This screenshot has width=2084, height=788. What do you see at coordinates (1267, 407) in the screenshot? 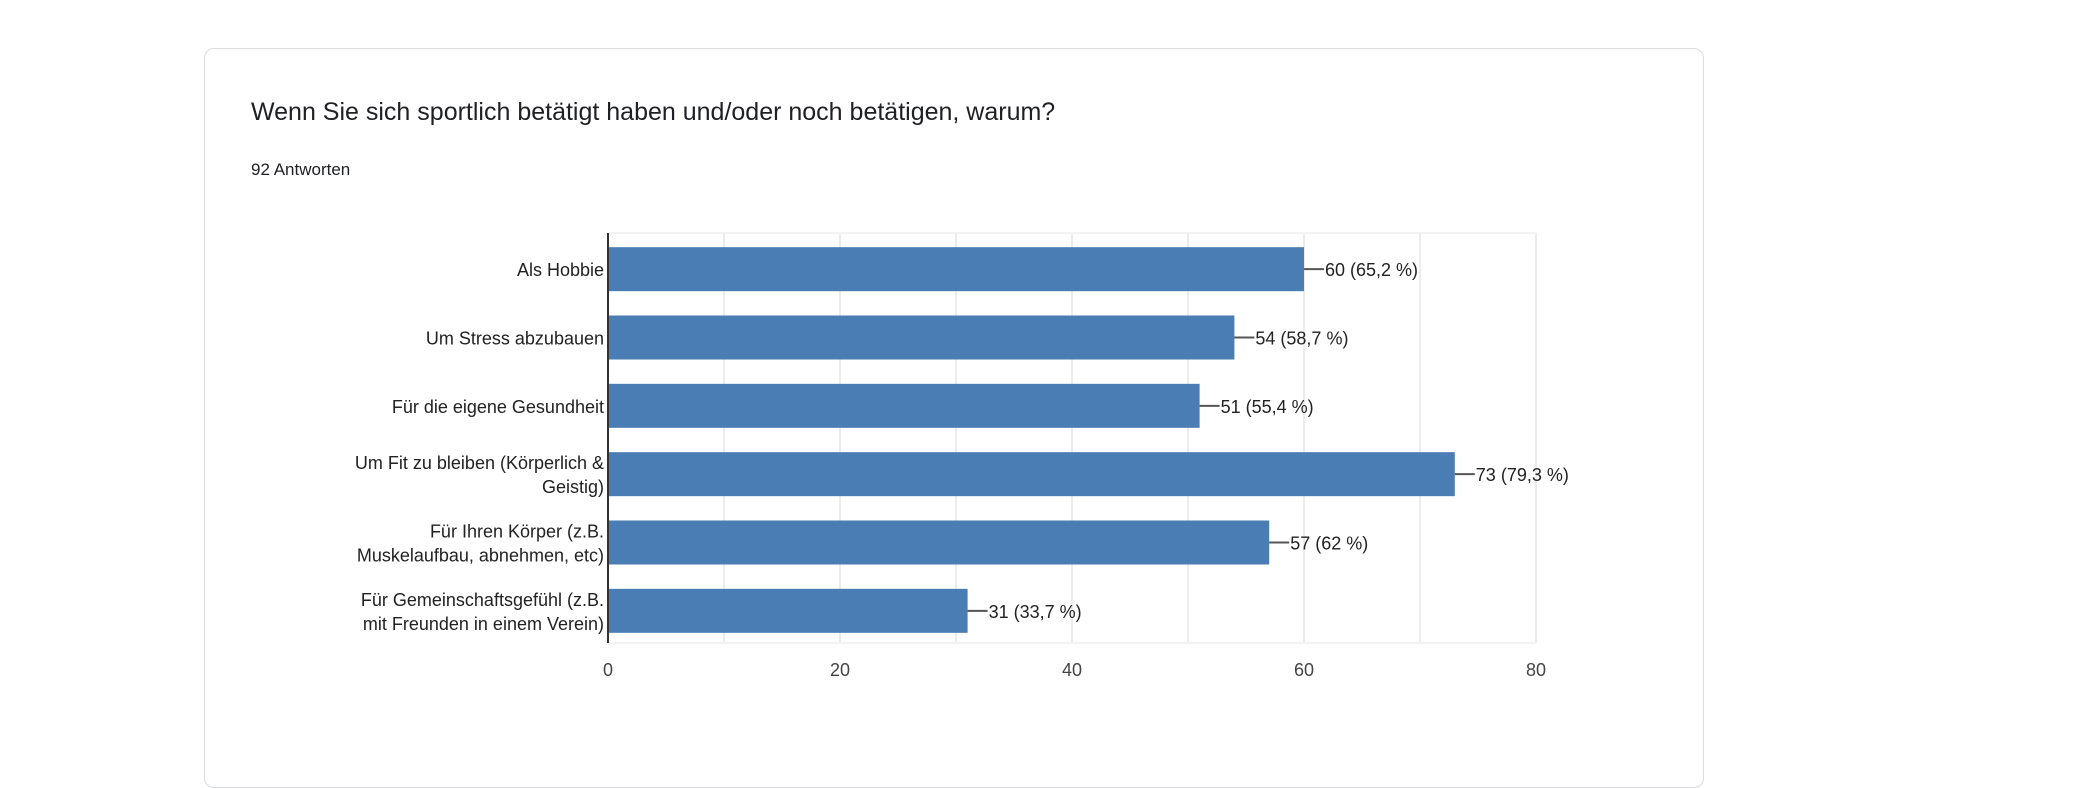
I see `data-label: 51 (55,4 %)` at bounding box center [1267, 407].